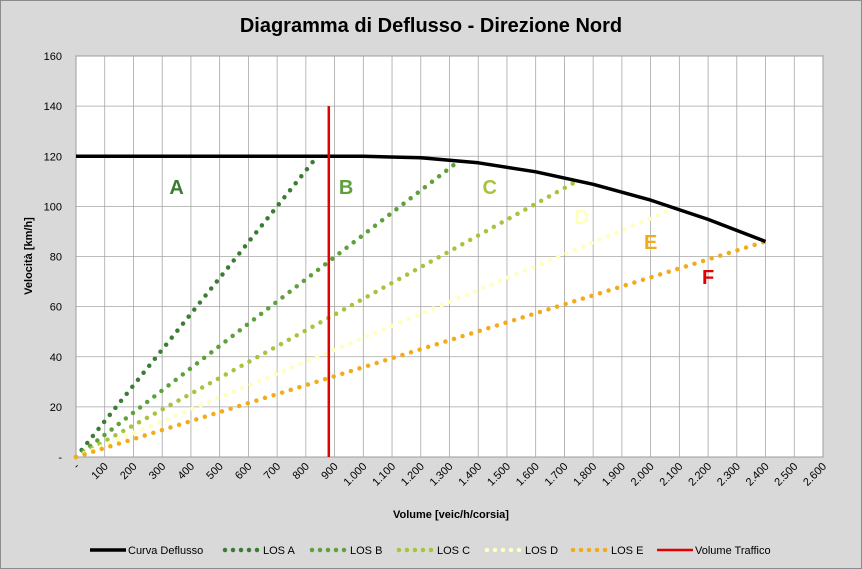 The width and height of the screenshot is (862, 569). I want to click on x-tick-label: 900, so click(329, 471).